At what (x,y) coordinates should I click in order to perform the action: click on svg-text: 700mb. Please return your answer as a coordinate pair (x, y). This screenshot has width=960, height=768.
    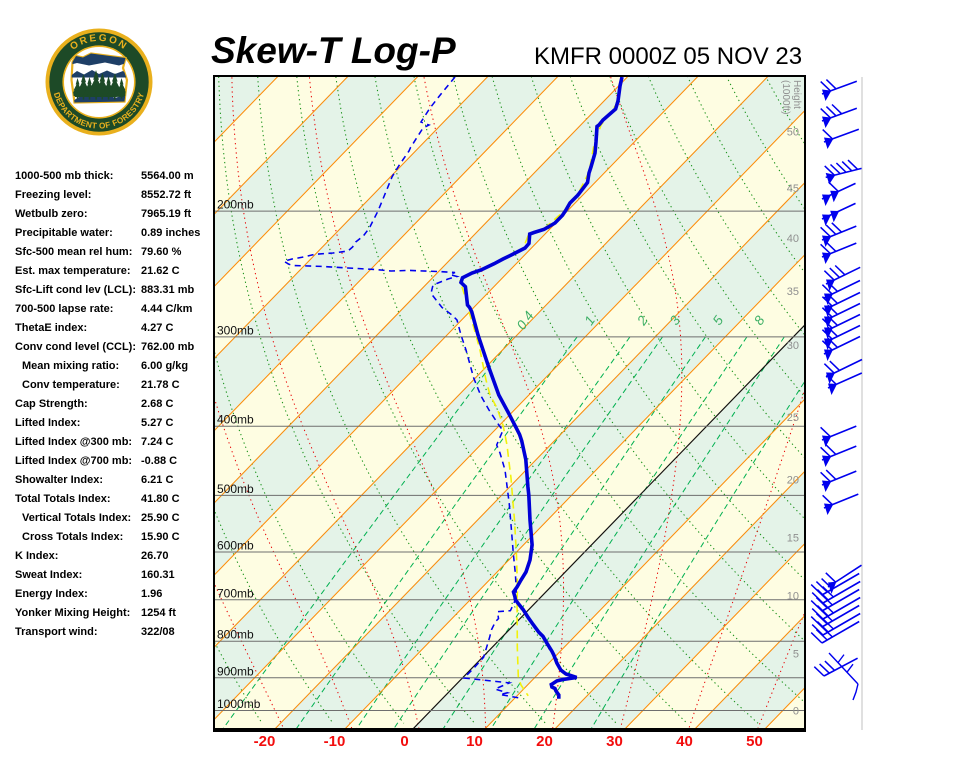
    Looking at the image, I should click on (235, 593).